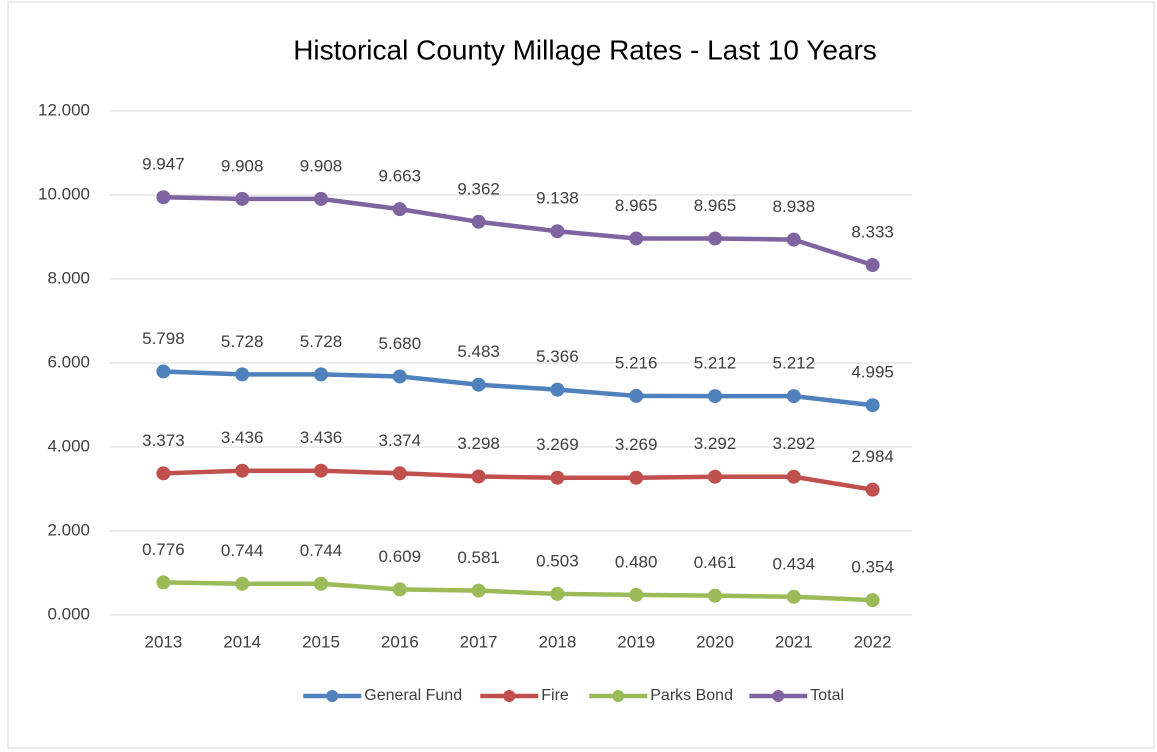 The height and width of the screenshot is (752, 1157). Describe the element at coordinates (872, 567) in the screenshot. I see `data-label: 0.354` at that location.